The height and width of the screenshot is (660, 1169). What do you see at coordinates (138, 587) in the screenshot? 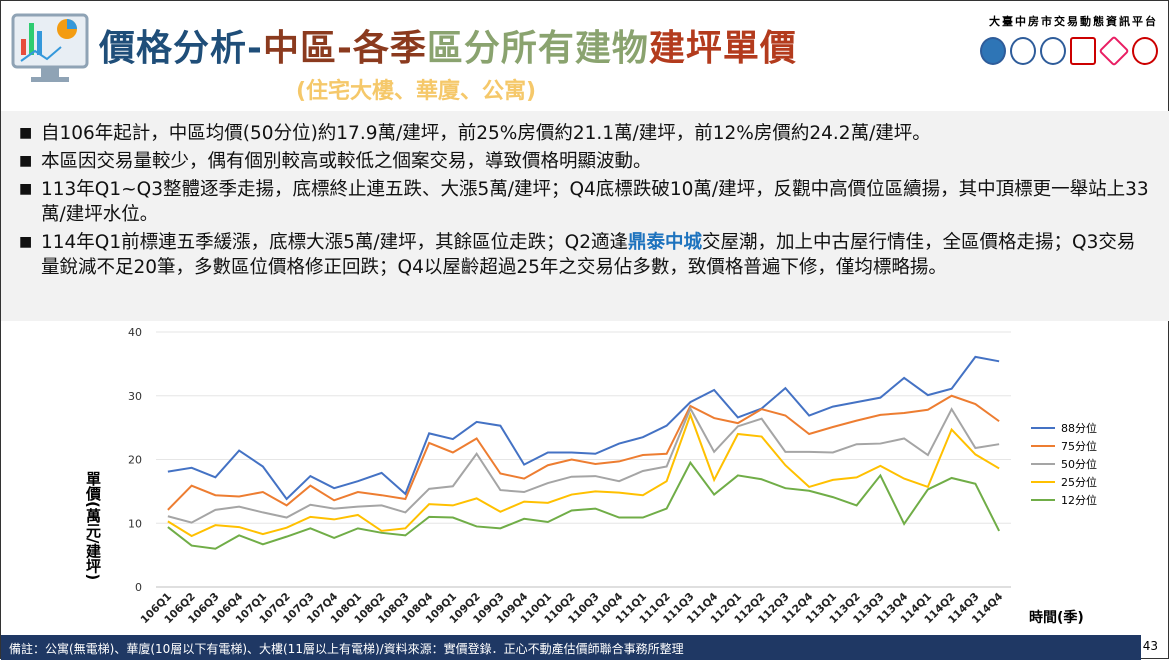
I see `y-tick-label: 0` at bounding box center [138, 587].